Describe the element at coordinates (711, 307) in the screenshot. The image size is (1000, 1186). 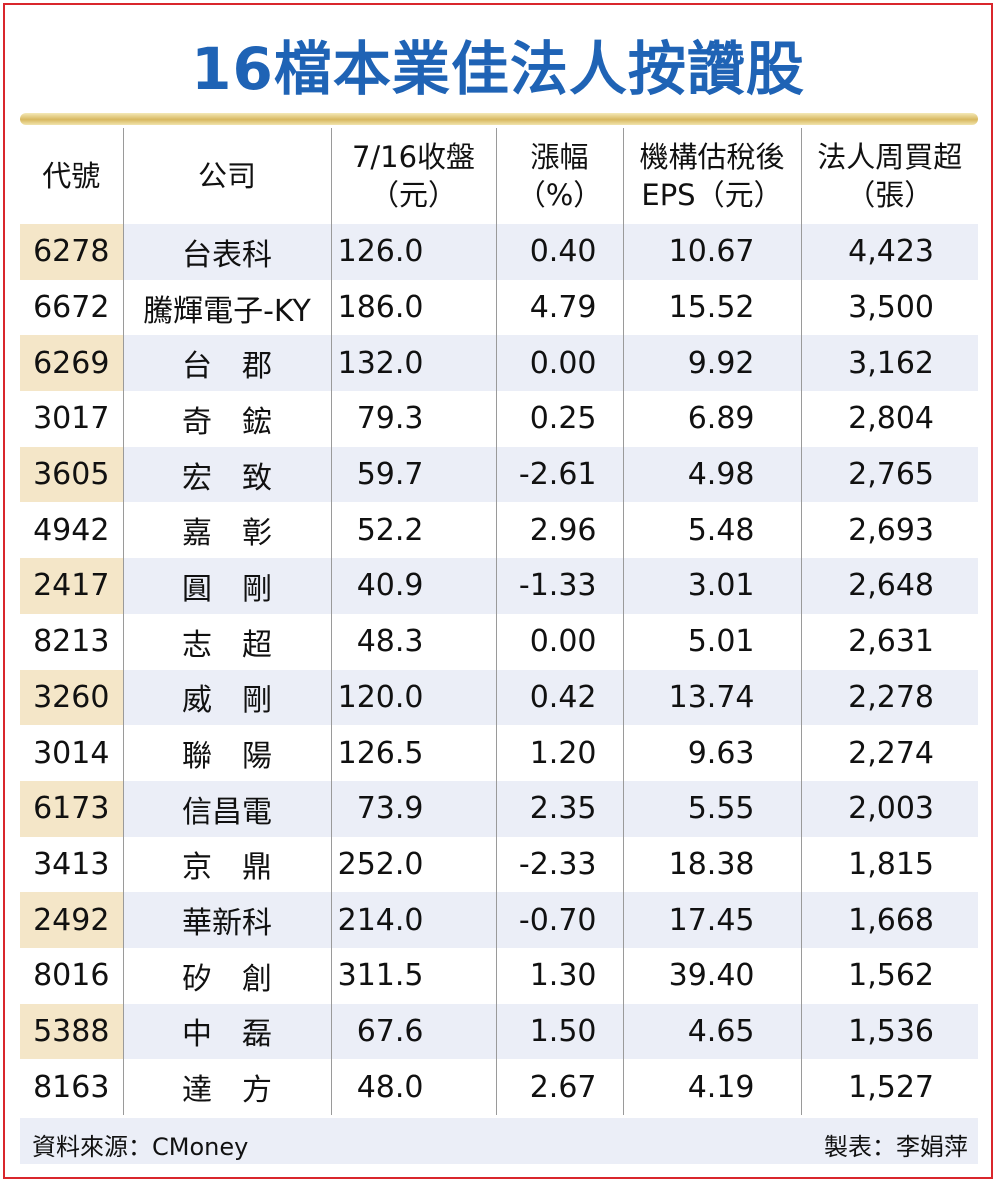
I see `cell-eps: 15.52` at that location.